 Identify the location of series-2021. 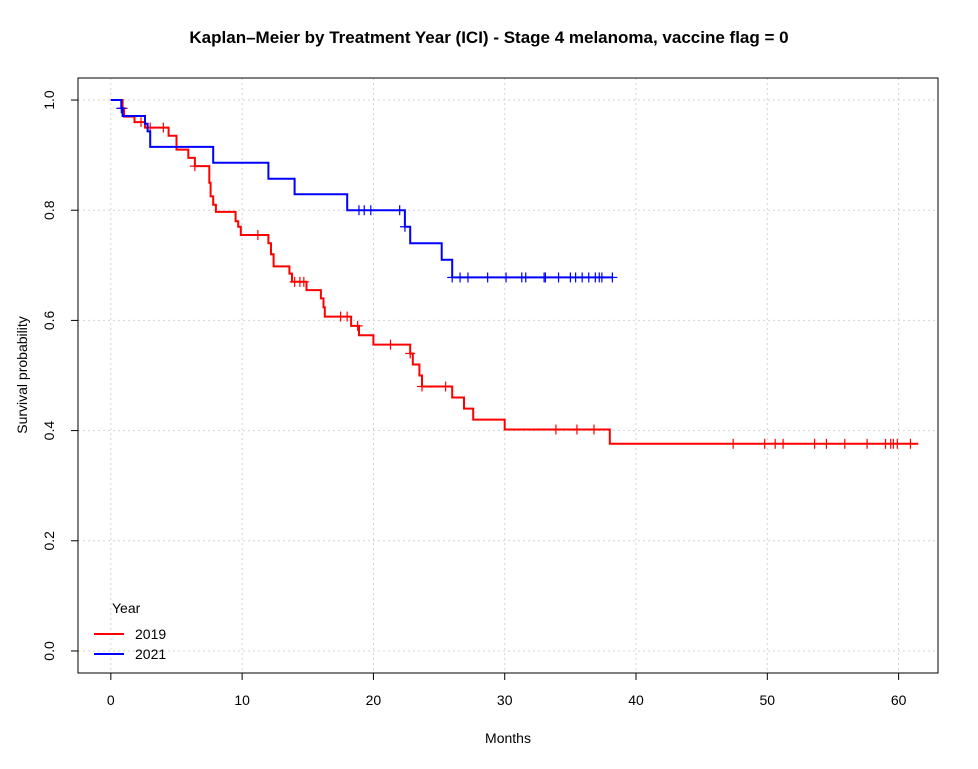
(364, 191).